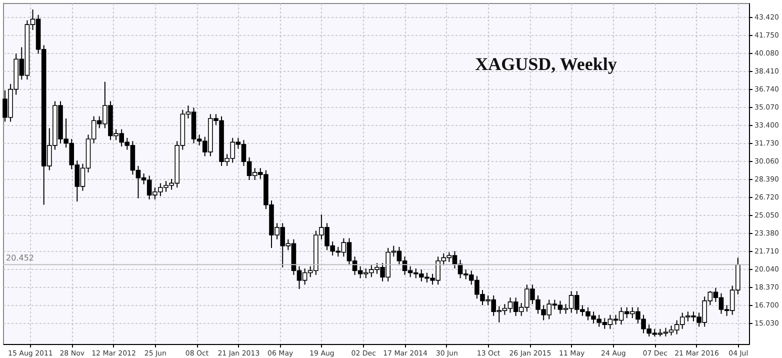 The width and height of the screenshot is (782, 358). I want to click on text: XAGUSD, Weekly, so click(546, 64).